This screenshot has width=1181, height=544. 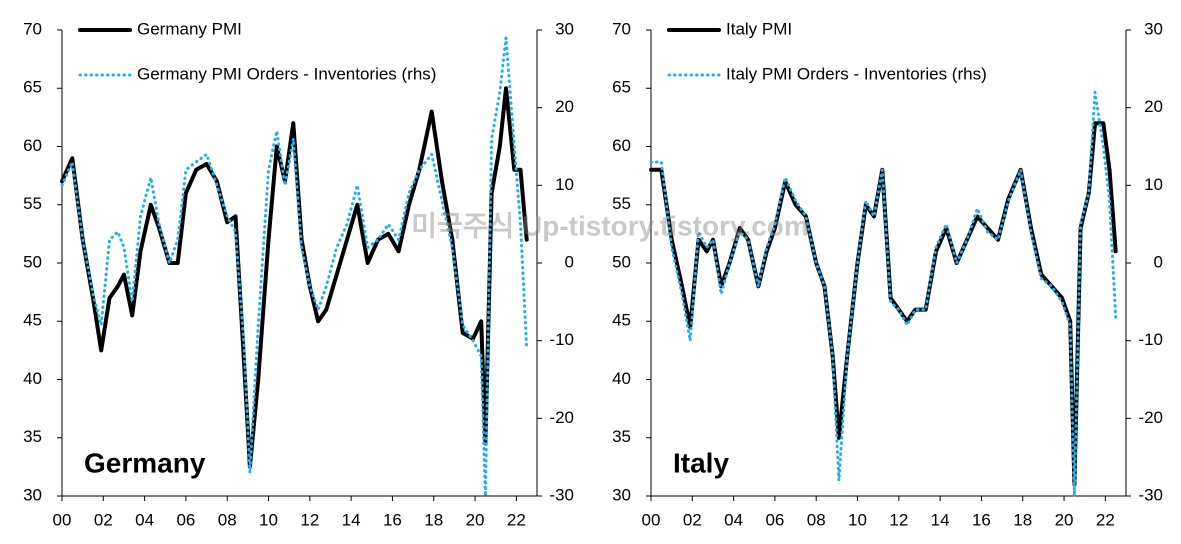 I want to click on legend-label: Italy PMI Orders - Inventories (rhs), so click(x=856, y=73).